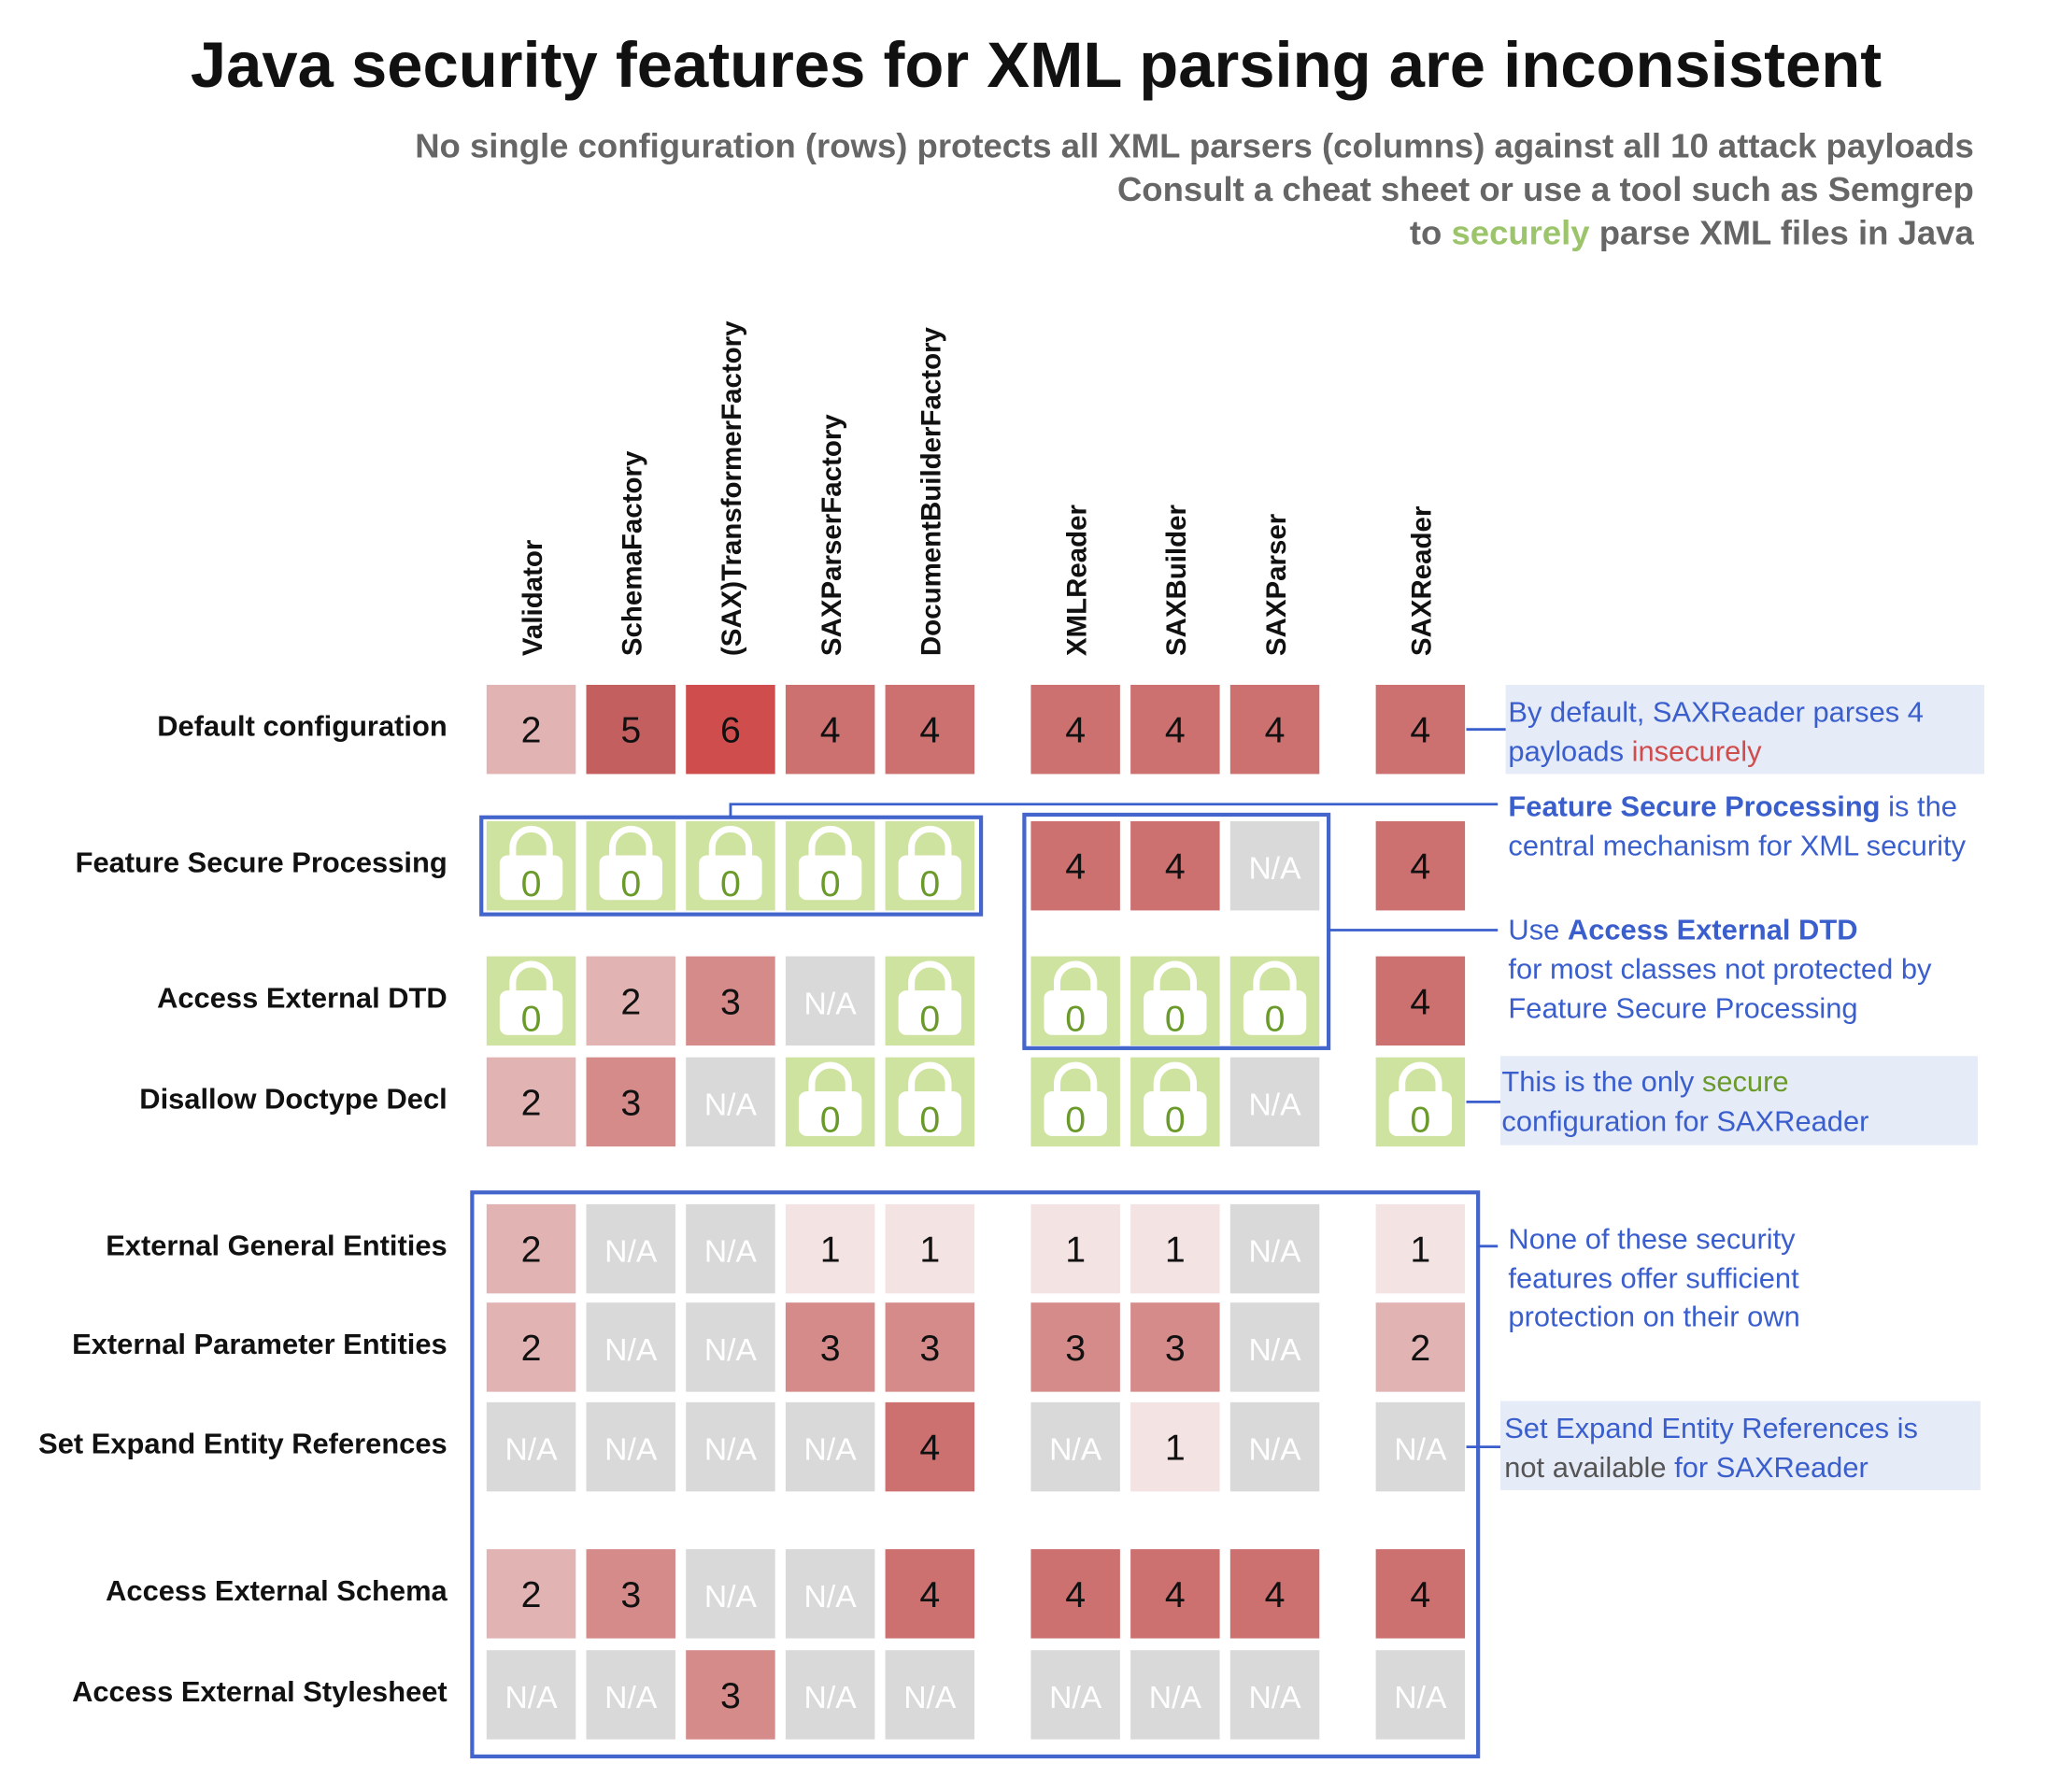 This screenshot has height=1792, width=2046. I want to click on column-header: Validator, so click(533, 597).